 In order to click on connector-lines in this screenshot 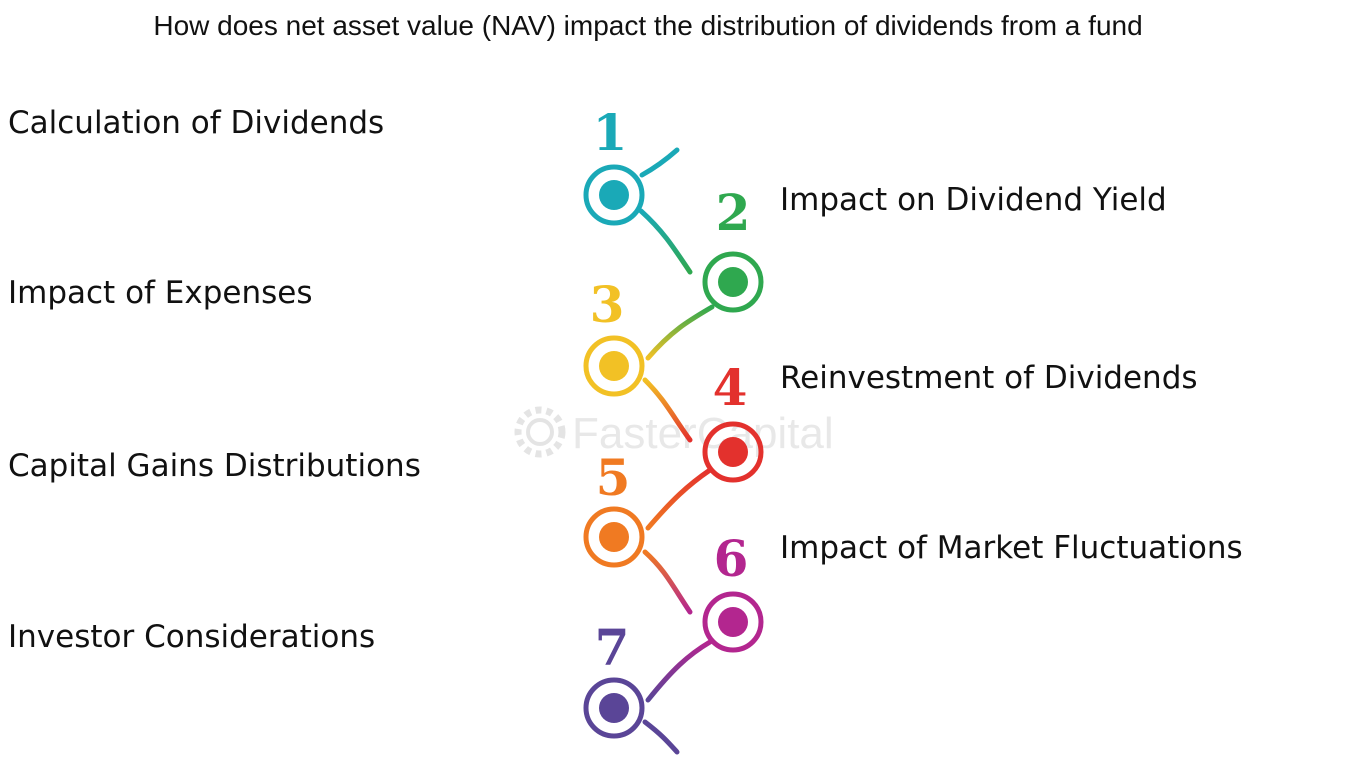, I will do `click(676, 451)`.